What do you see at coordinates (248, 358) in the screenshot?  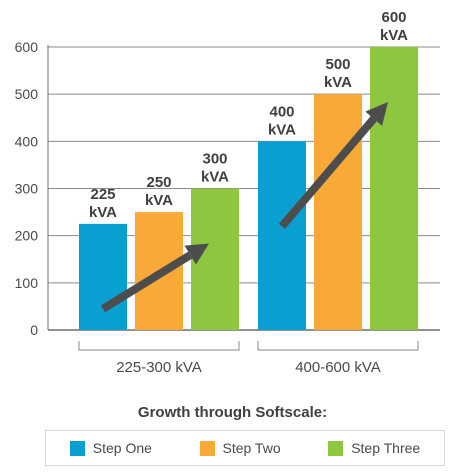 I see `group-labels: 225-300 kVA 400-600 kVA` at bounding box center [248, 358].